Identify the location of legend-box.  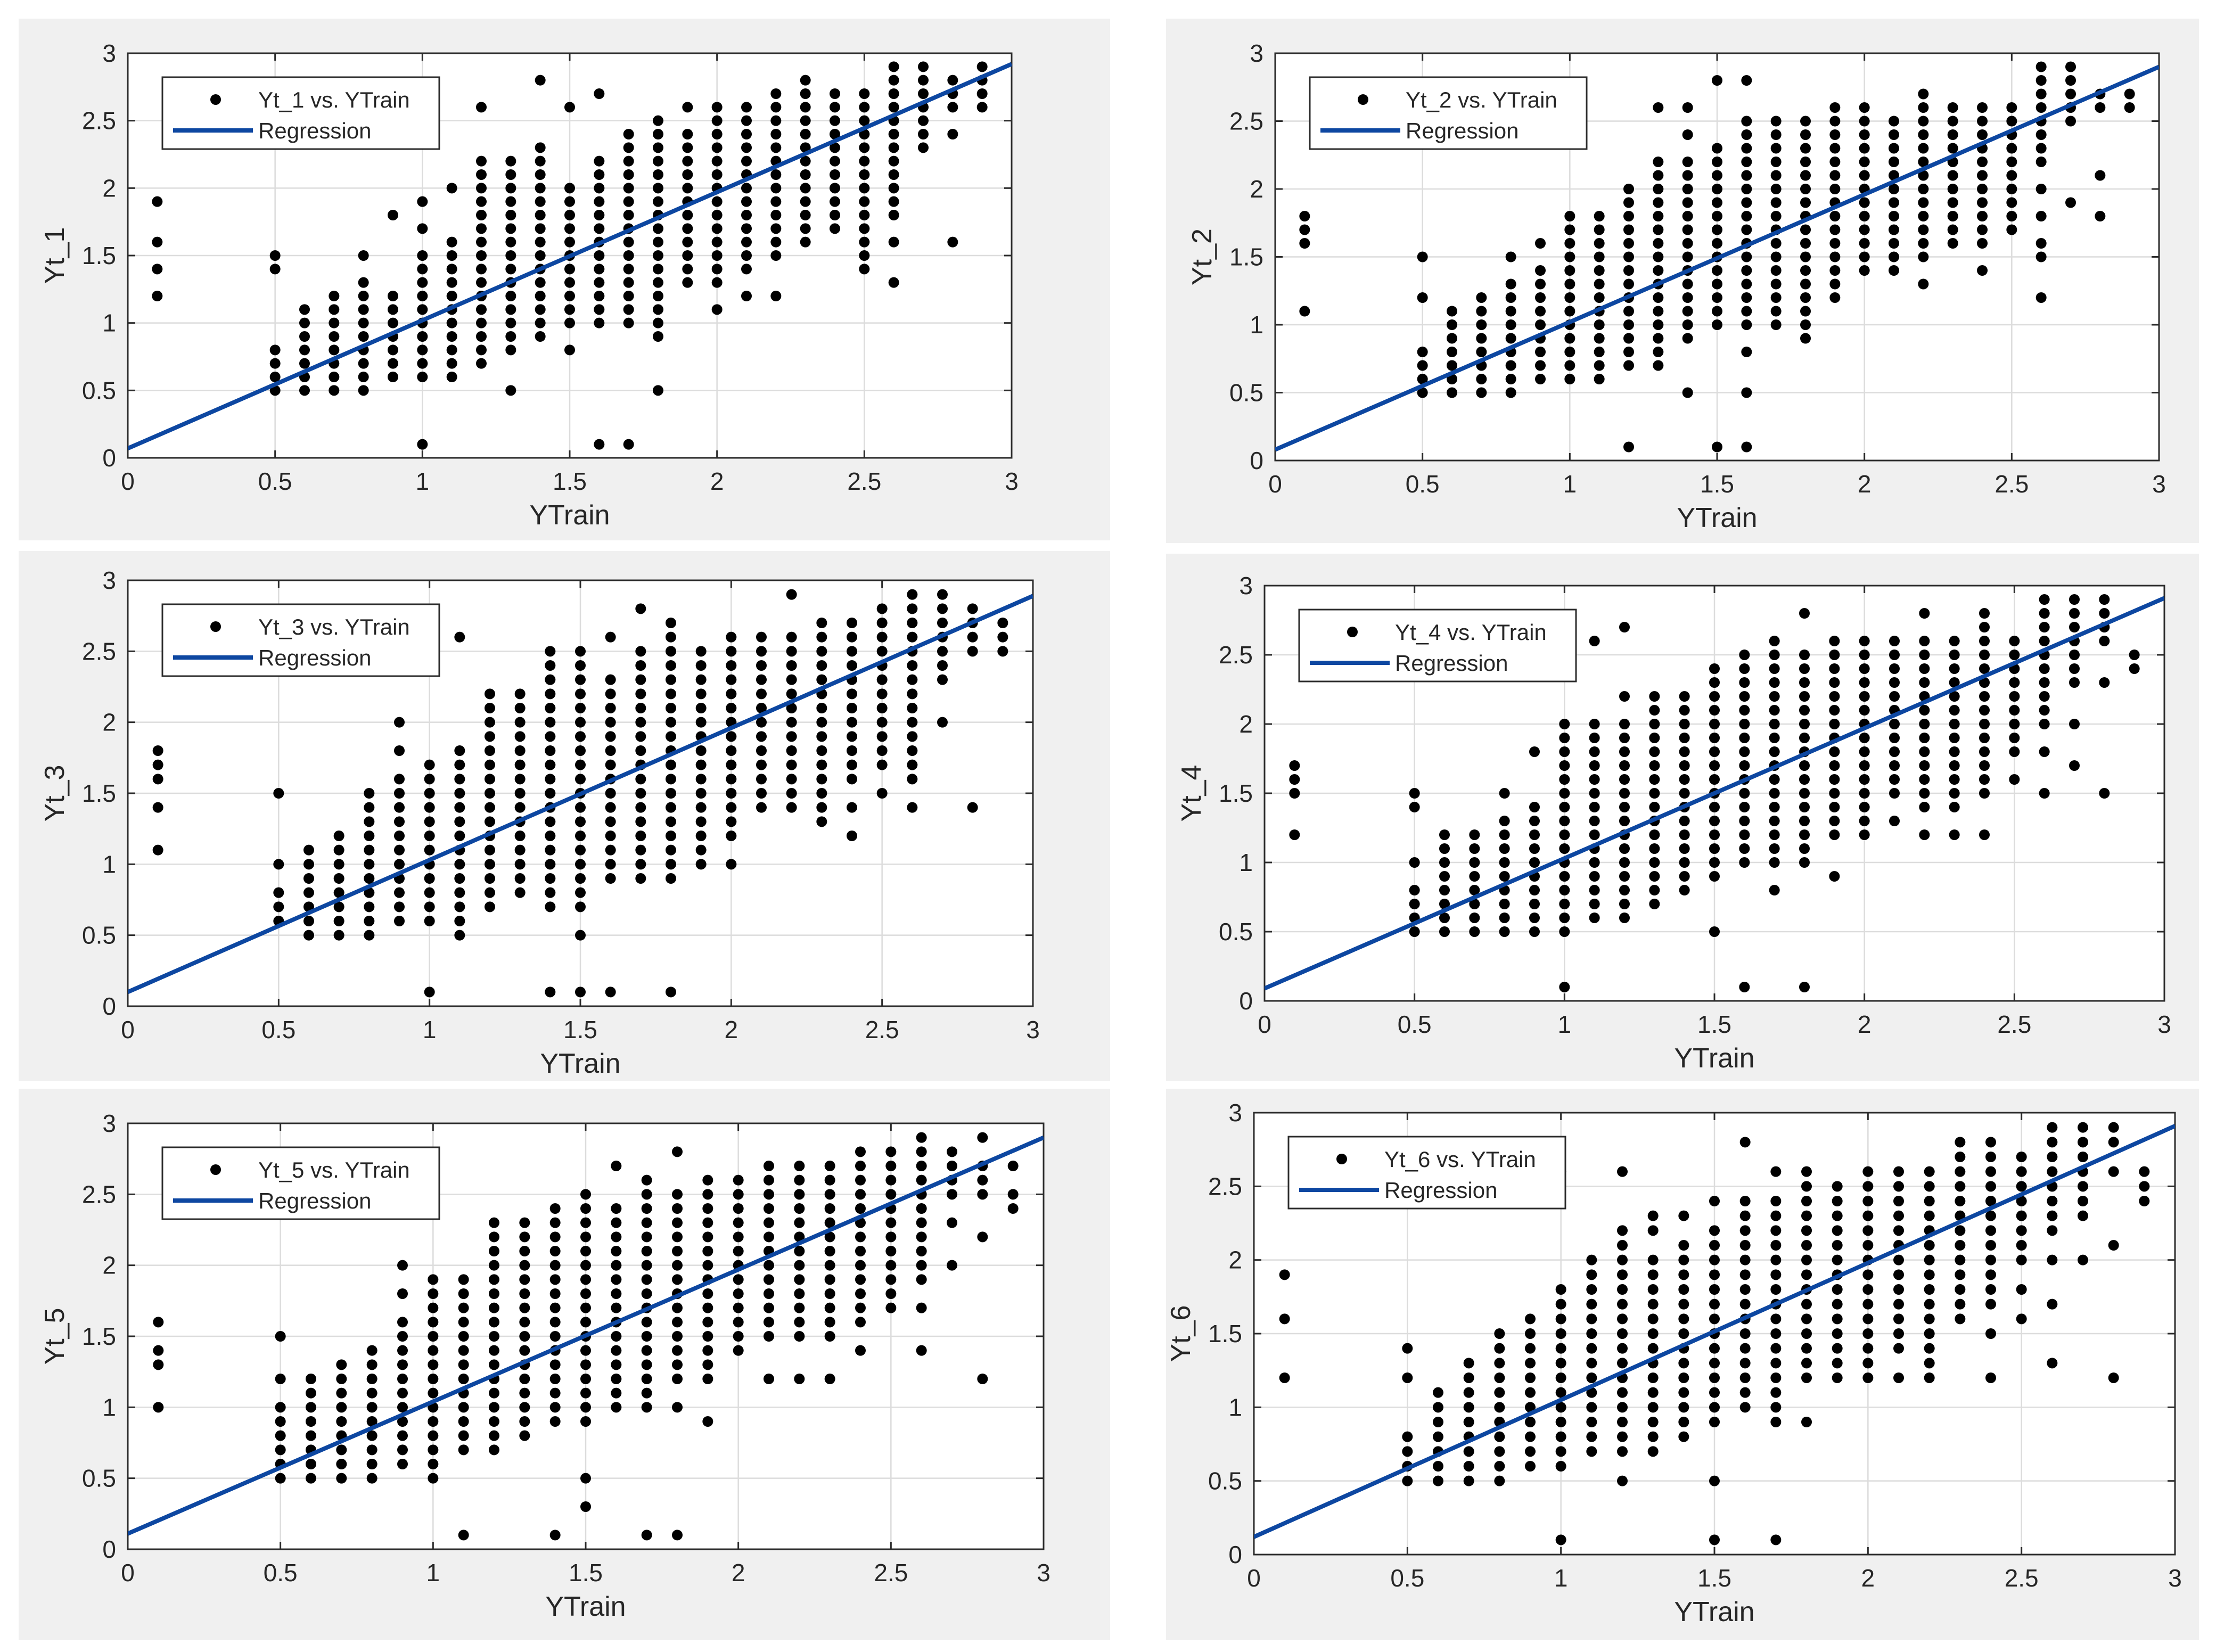
(301, 113).